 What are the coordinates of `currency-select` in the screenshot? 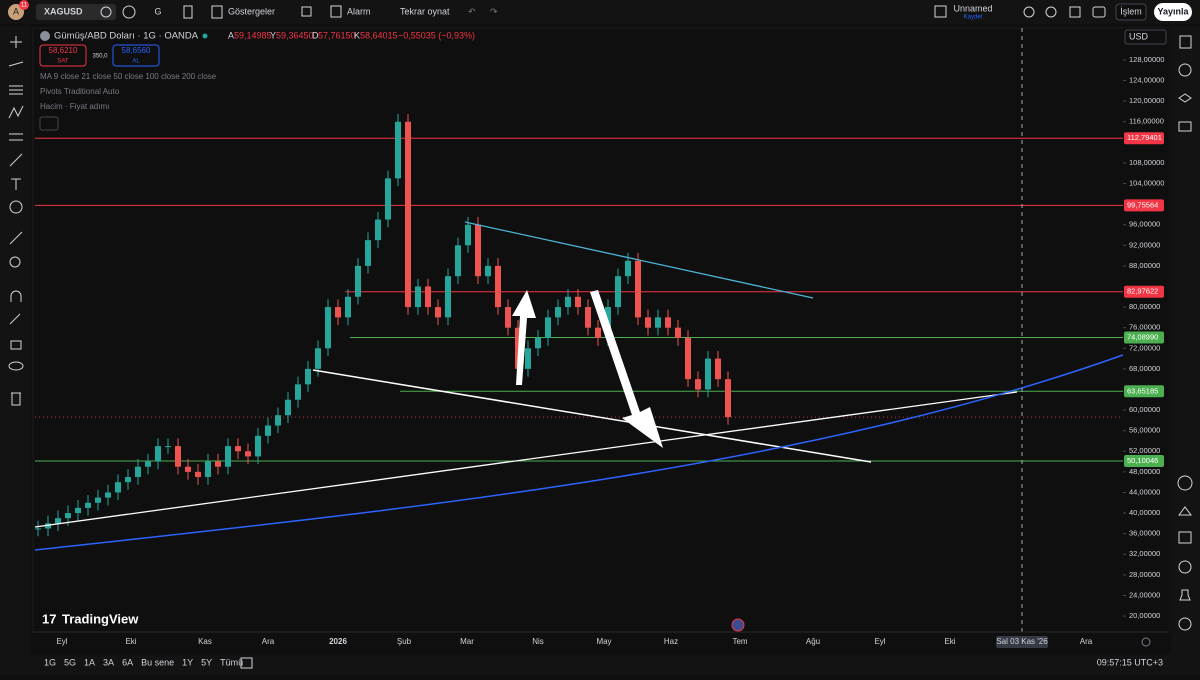 It's located at (1145, 37).